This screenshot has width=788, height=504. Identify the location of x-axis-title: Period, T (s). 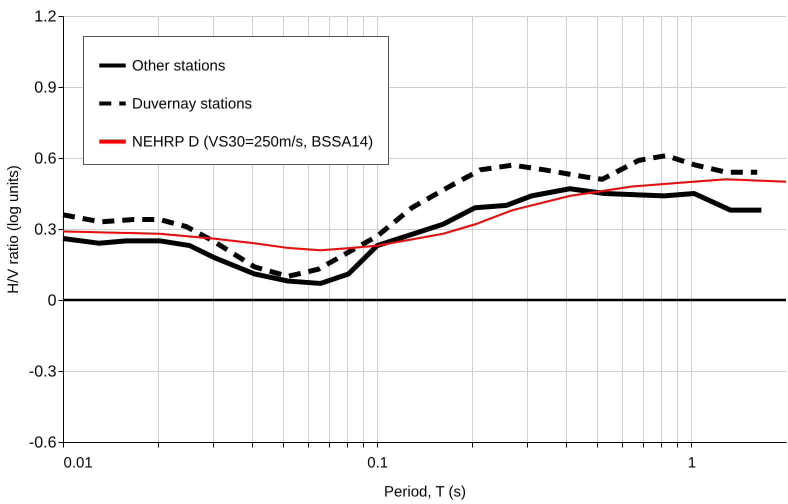
(425, 492).